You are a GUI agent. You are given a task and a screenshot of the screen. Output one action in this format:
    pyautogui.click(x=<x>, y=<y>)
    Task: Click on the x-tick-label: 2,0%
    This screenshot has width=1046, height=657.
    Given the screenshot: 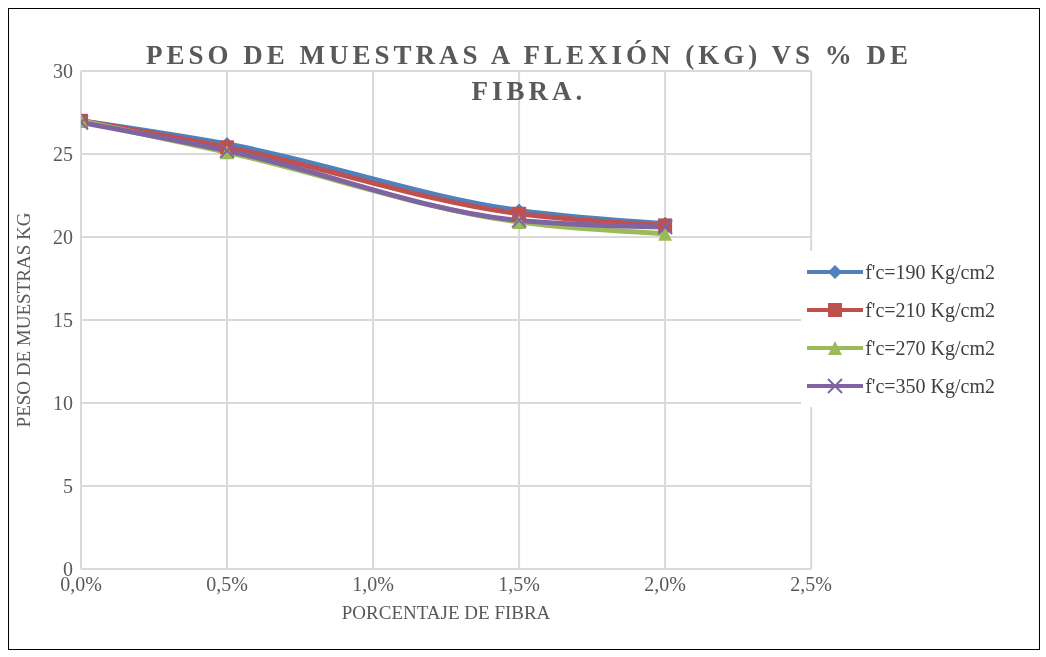 What is the action you would take?
    pyautogui.click(x=665, y=584)
    